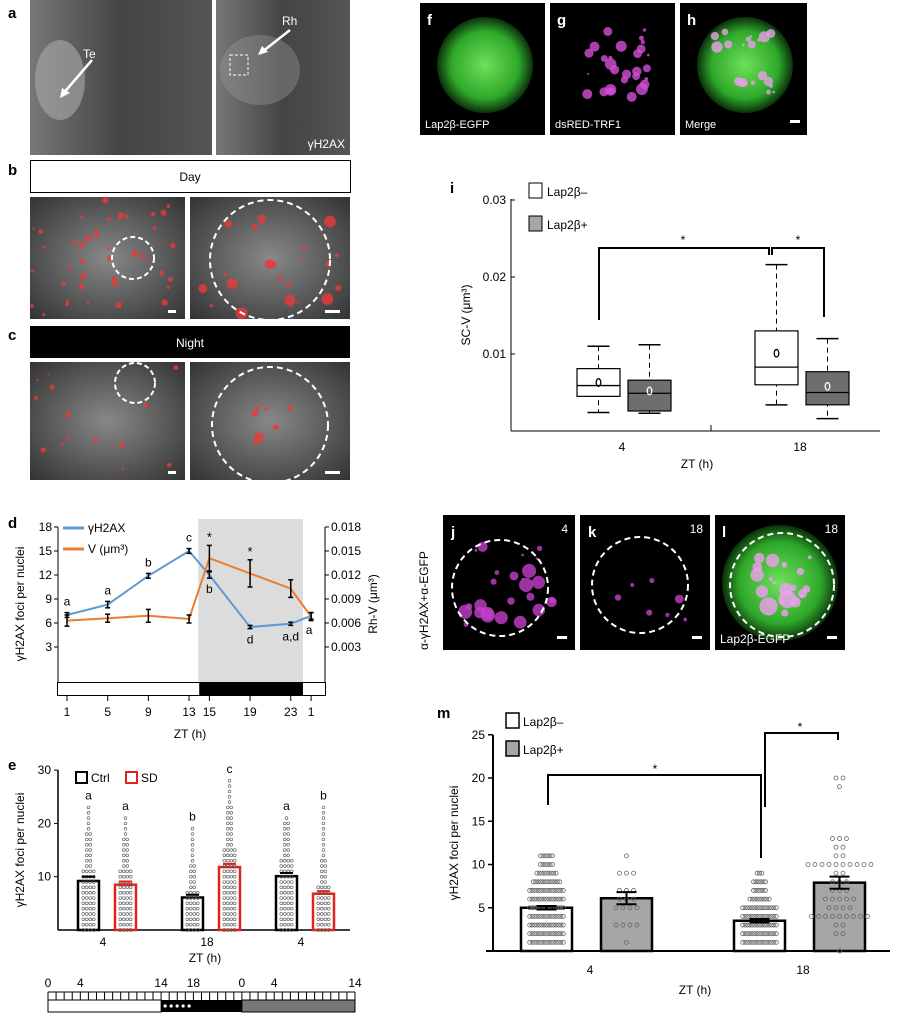  What do you see at coordinates (149, 778) in the screenshot?
I see `legend-label: SD` at bounding box center [149, 778].